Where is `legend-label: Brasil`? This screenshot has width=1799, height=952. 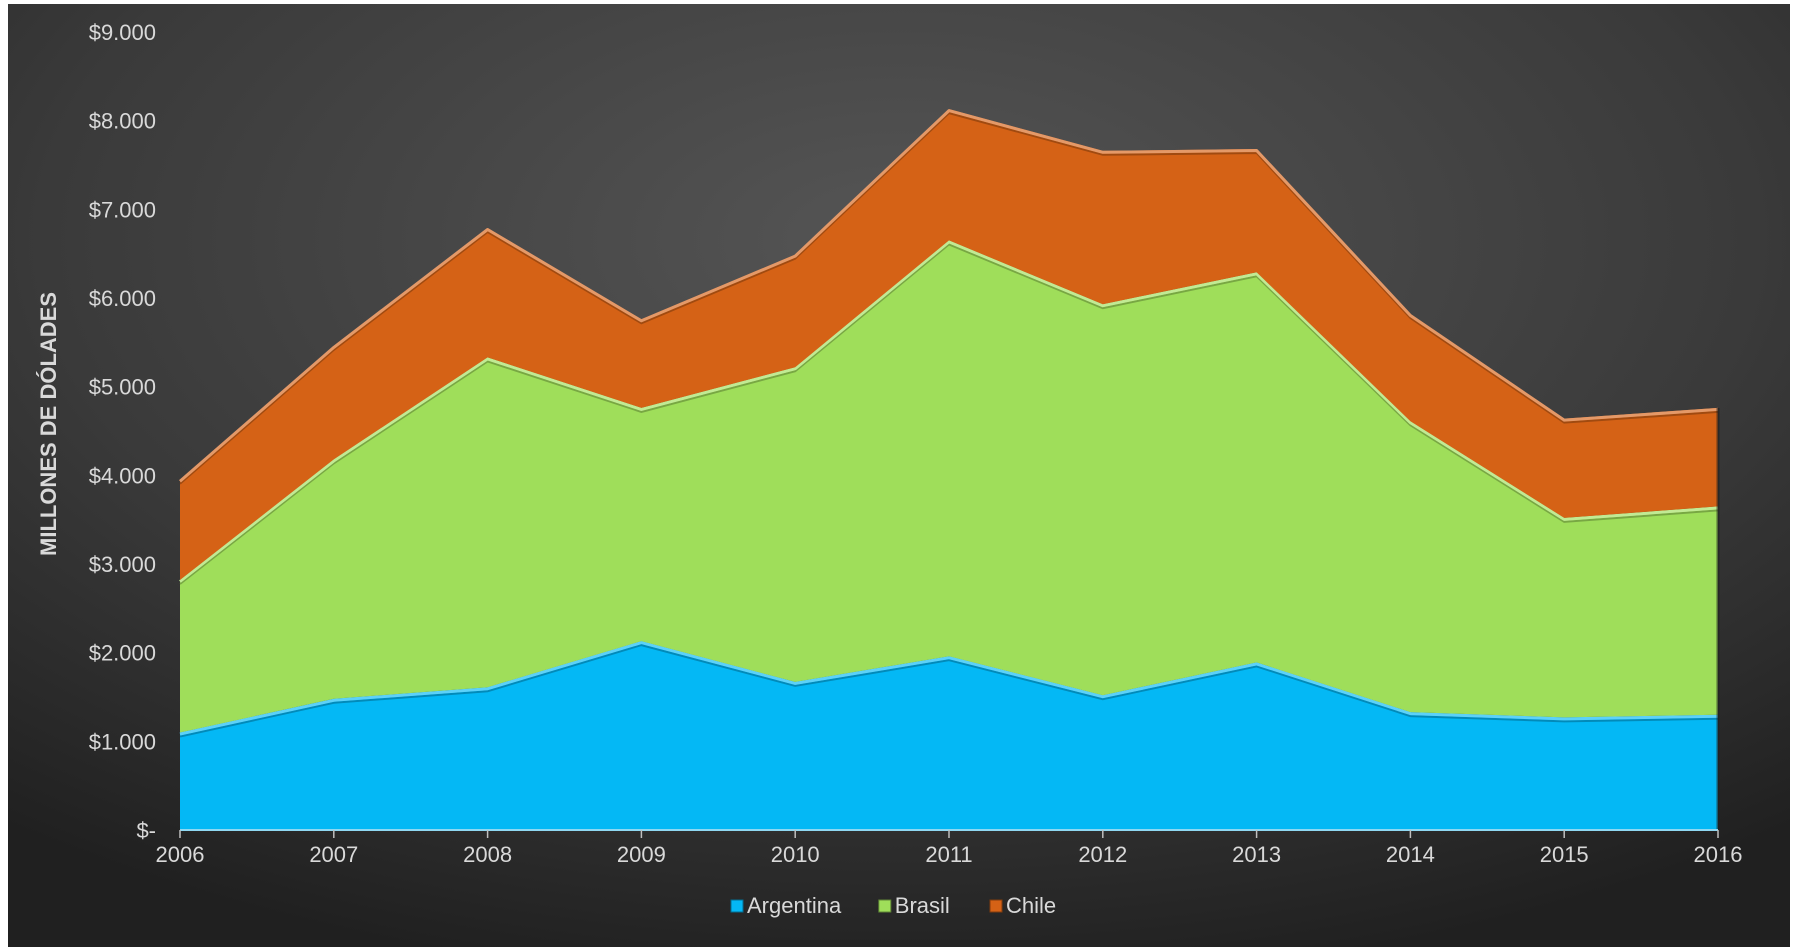
legend-label: Brasil is located at coordinates (922, 905).